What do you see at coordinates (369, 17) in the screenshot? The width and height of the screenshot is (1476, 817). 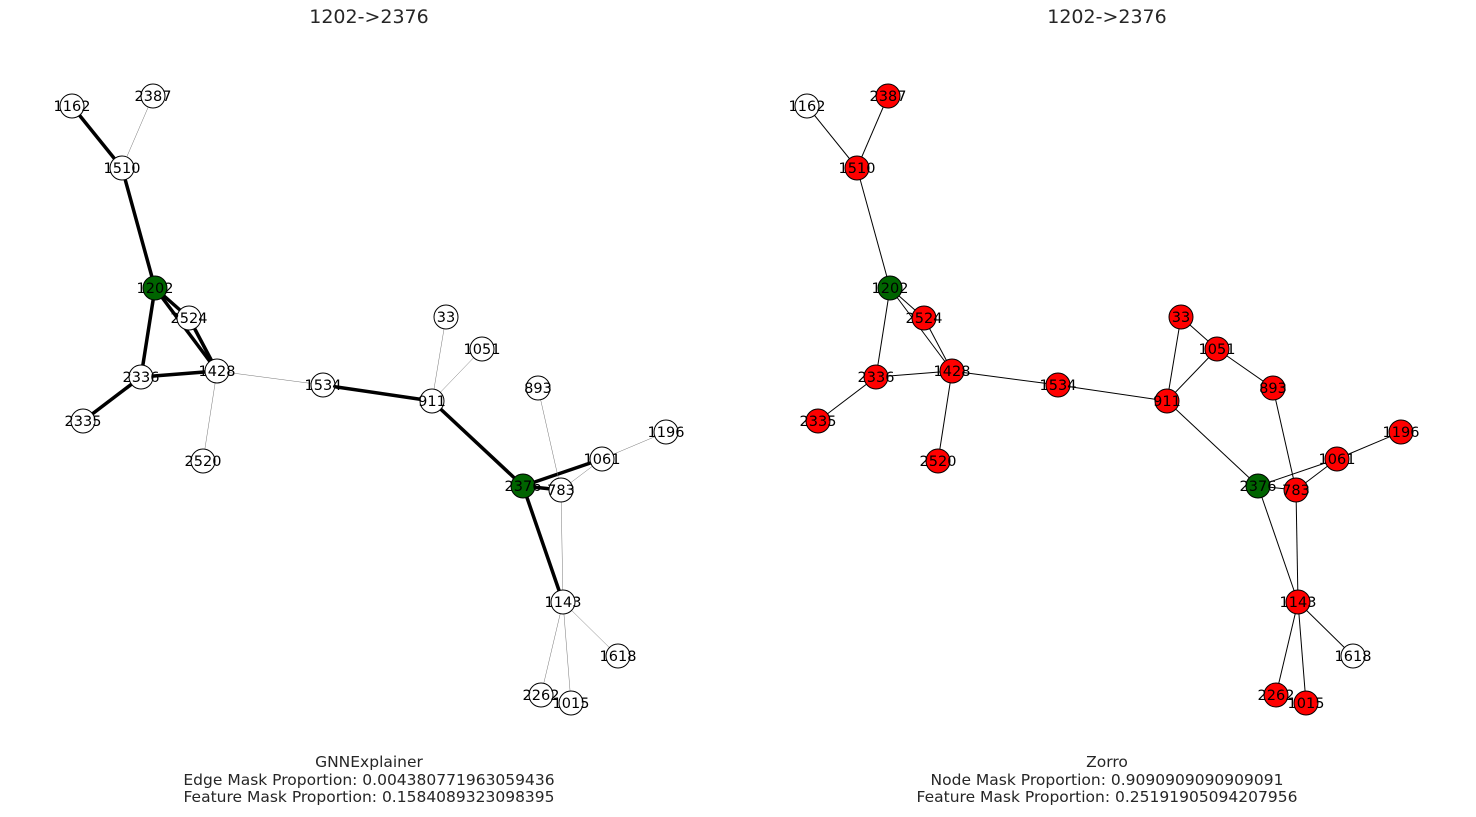 I see `panel-title: 1202->2376` at bounding box center [369, 17].